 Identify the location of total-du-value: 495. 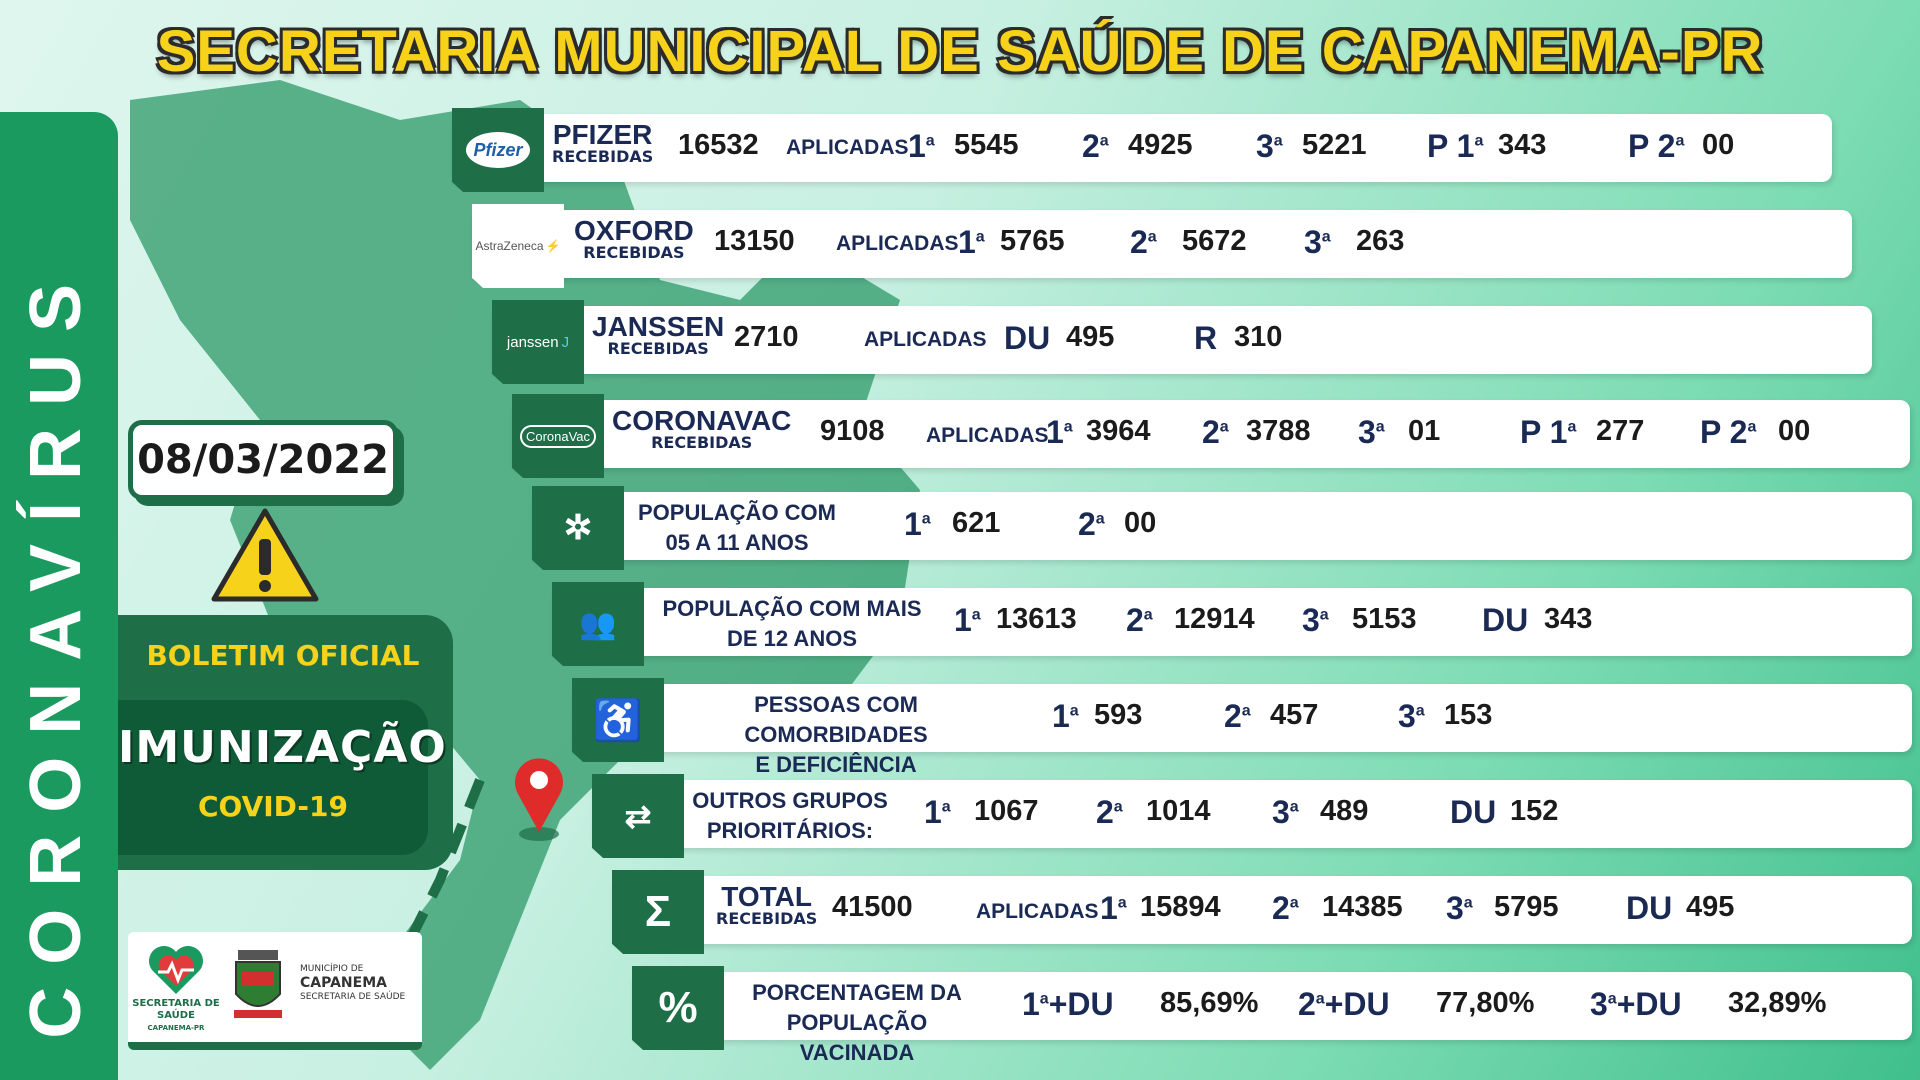
(1710, 907).